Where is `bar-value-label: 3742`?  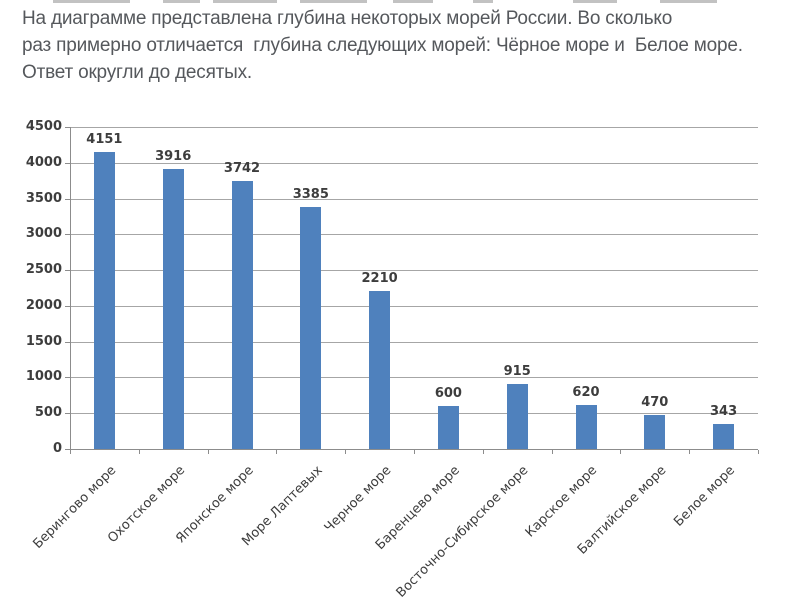
bar-value-label: 3742 is located at coordinates (242, 169).